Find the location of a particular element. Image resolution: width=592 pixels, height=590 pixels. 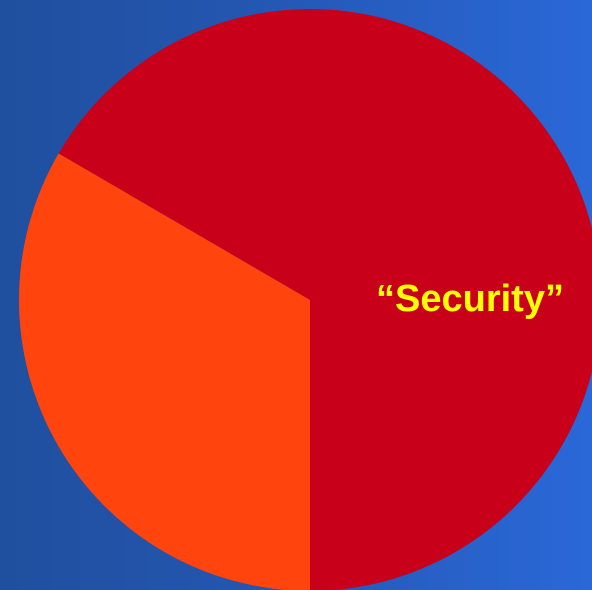

pie-slice-label-1: “Security” is located at coordinates (470, 299).